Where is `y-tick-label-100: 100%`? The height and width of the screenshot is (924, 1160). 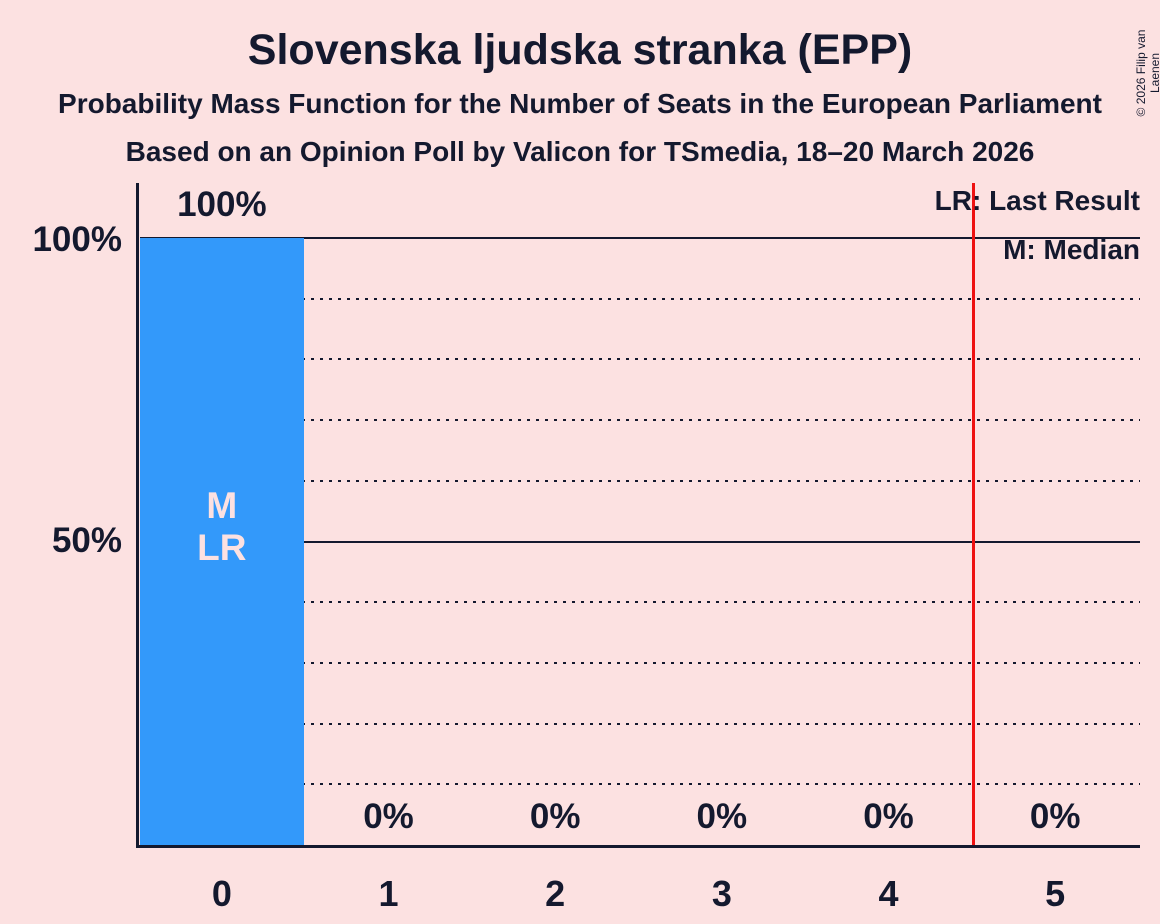
y-tick-label-100: 100% is located at coordinates (77, 239).